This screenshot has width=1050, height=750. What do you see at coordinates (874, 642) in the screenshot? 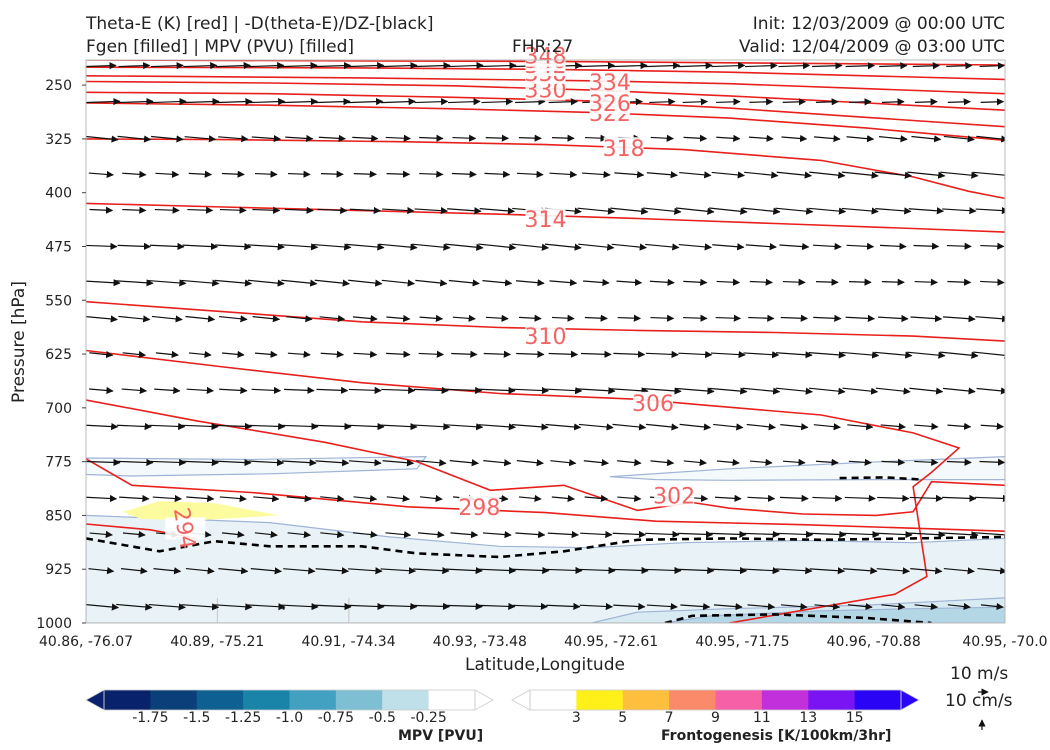
I see `x-tick-label: 40.96, -70.88` at bounding box center [874, 642].